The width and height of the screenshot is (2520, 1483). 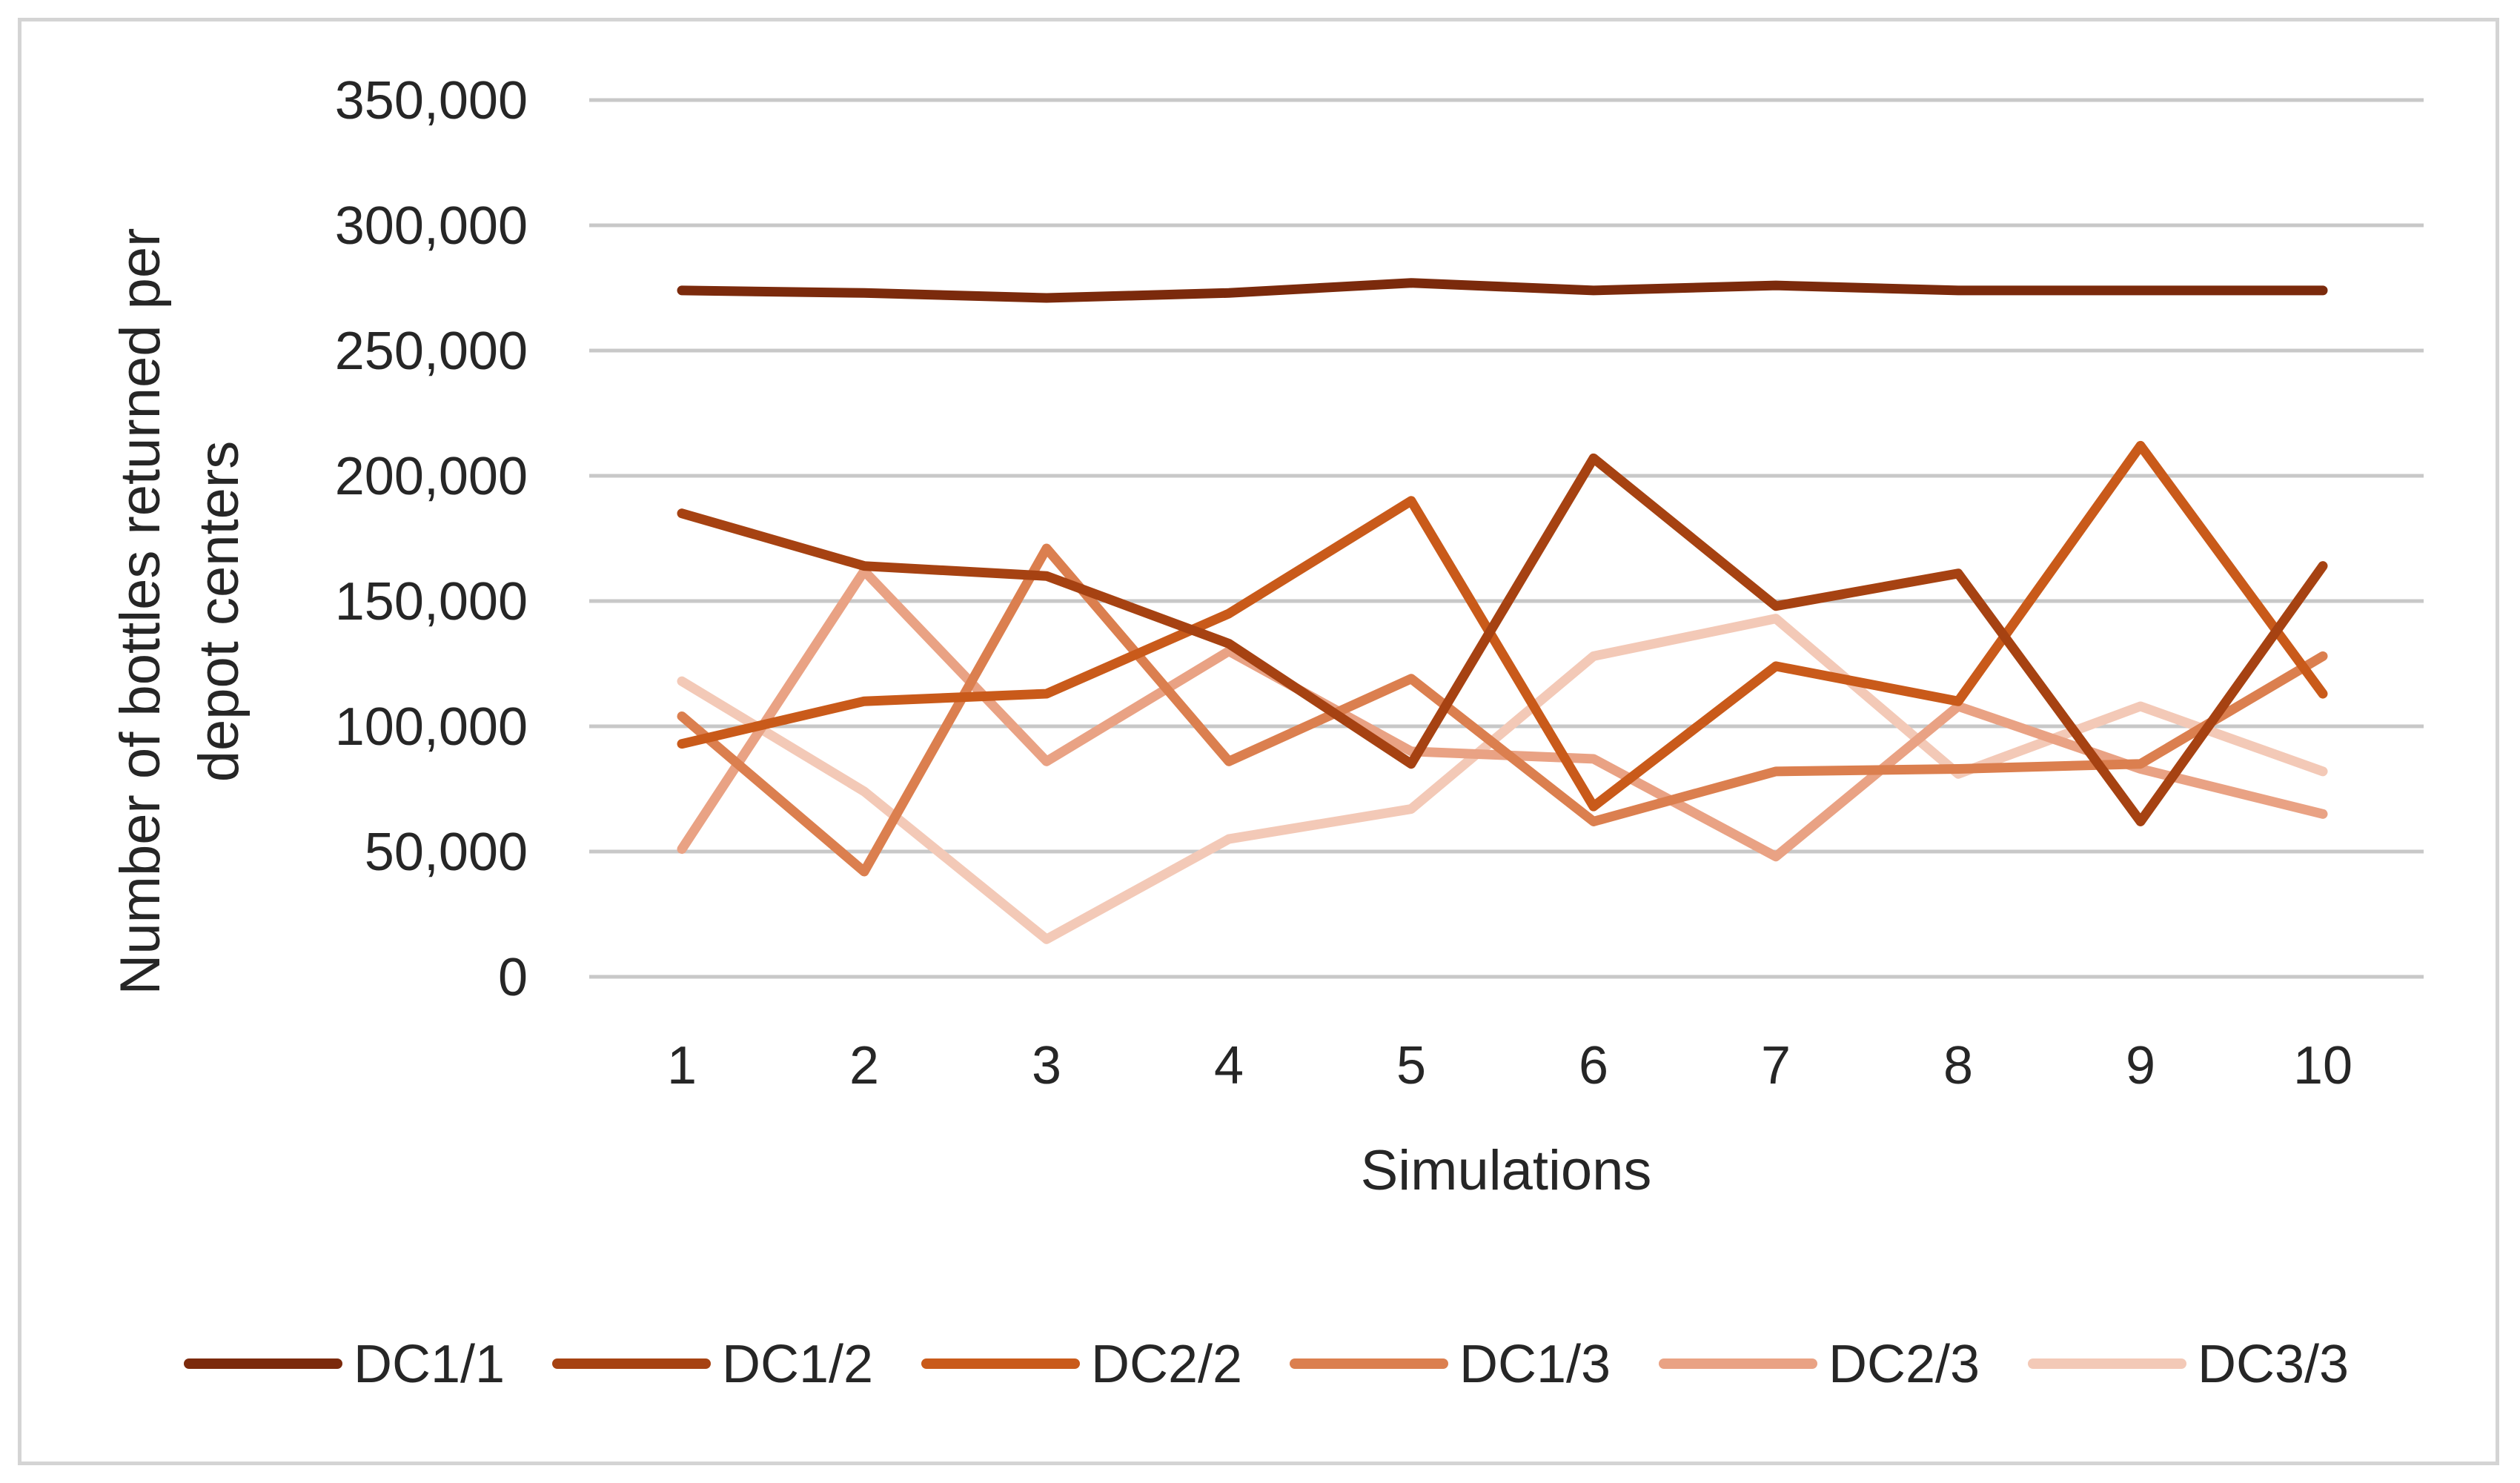 What do you see at coordinates (1047, 1066) in the screenshot?
I see `x-tick-label: 3` at bounding box center [1047, 1066].